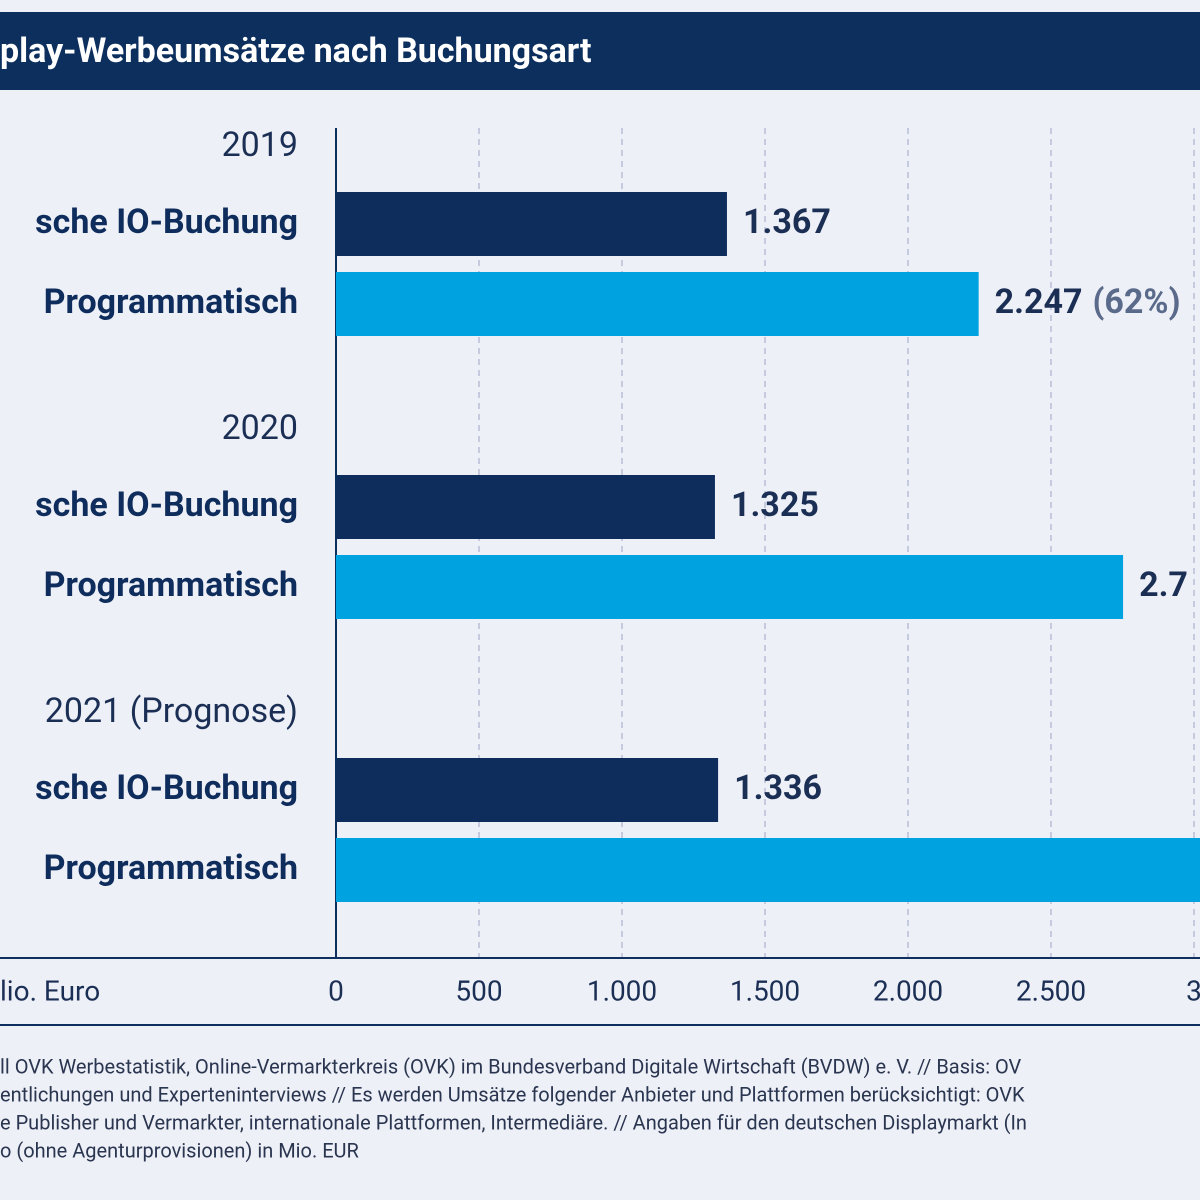 This screenshot has height=1200, width=1200. I want to click on x-tick-label: 2.500, so click(1051, 990).